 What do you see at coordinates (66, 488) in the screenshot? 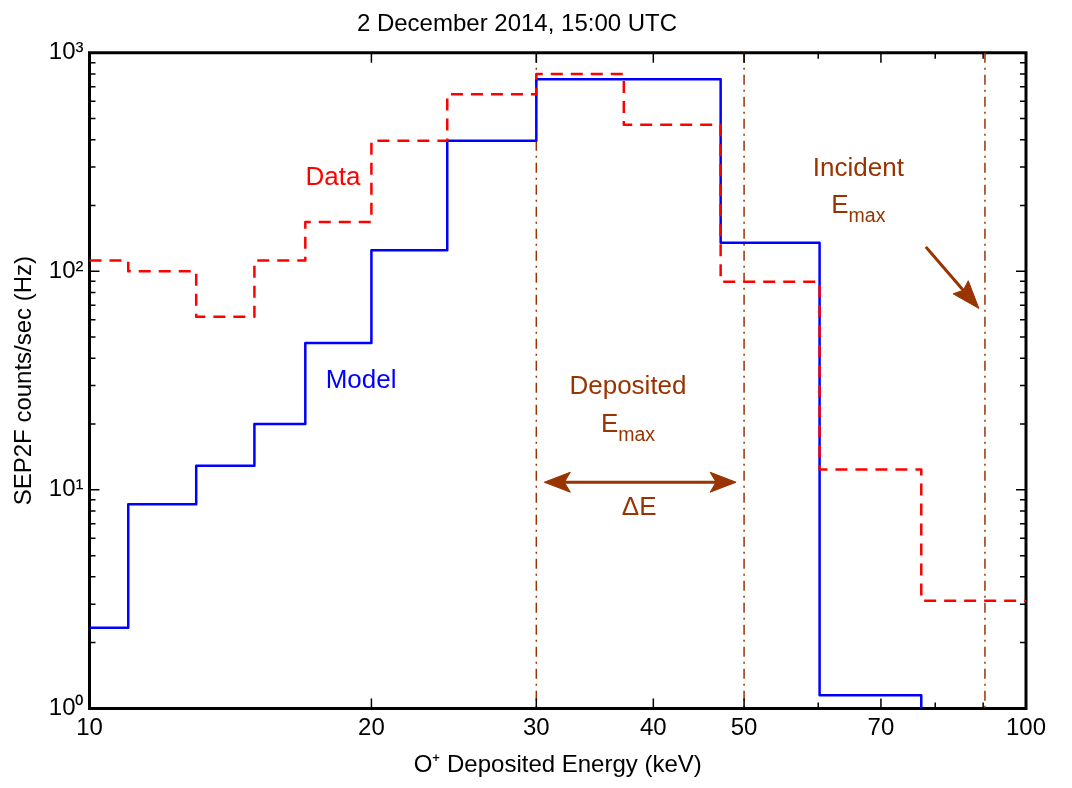
I see `y-tick-label: 10¹` at bounding box center [66, 488].